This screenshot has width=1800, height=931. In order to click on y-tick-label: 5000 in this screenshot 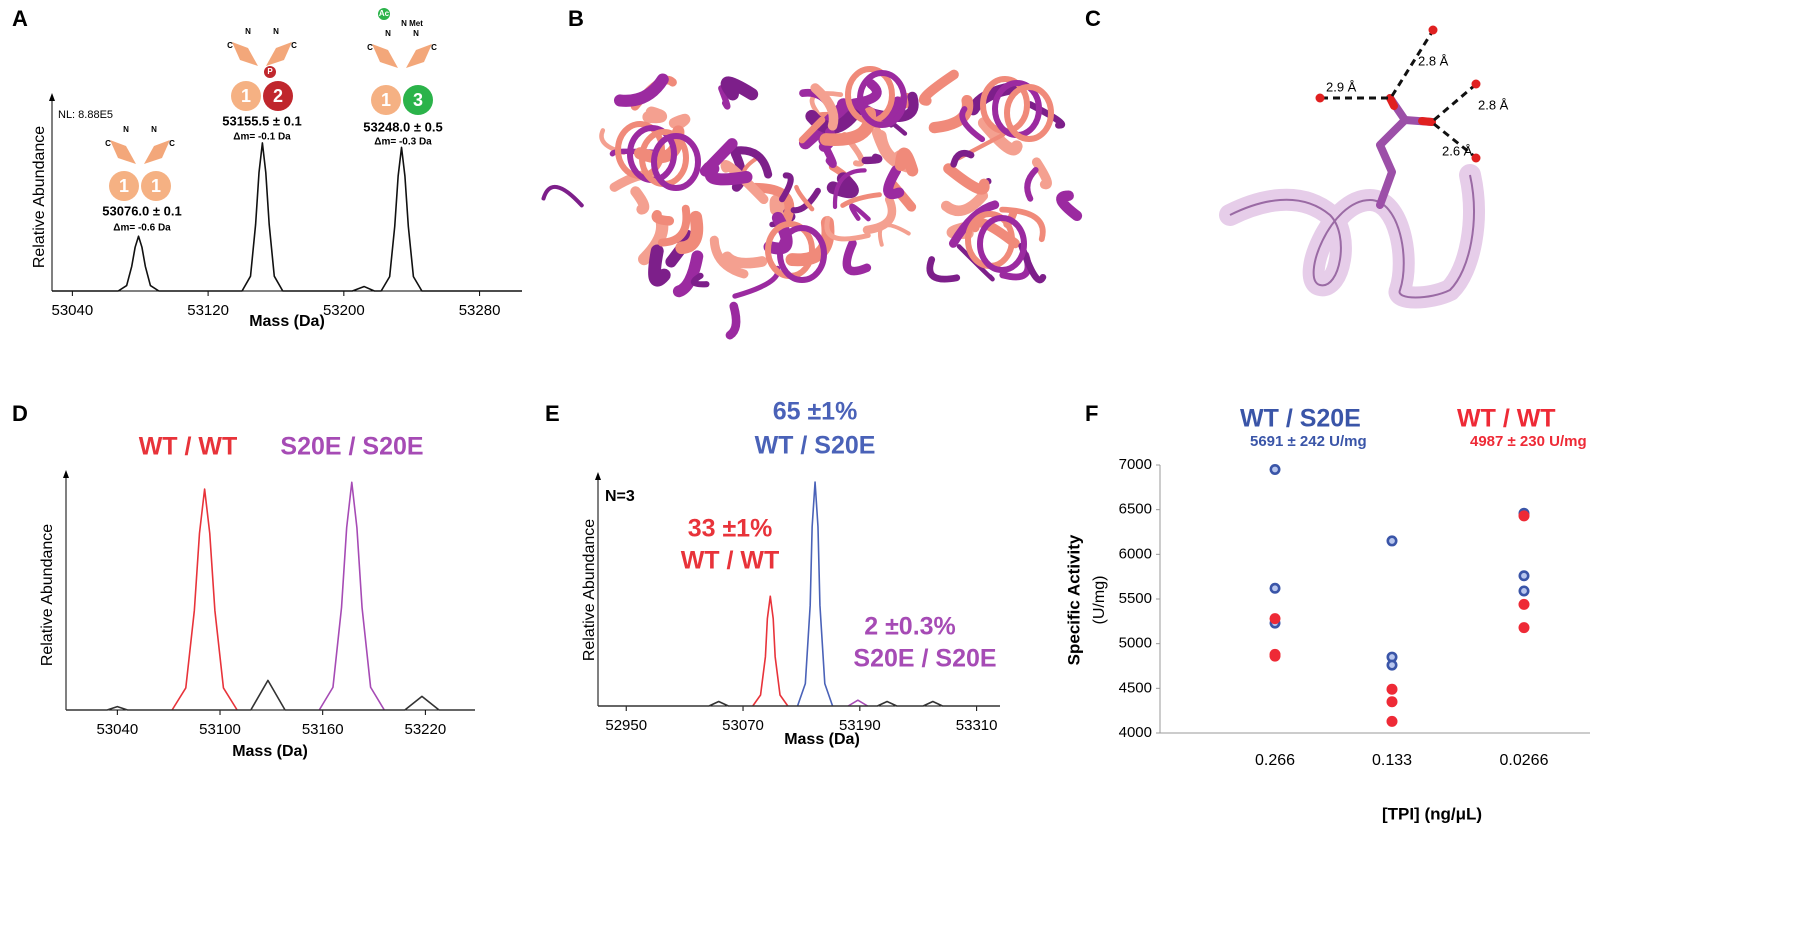, I will do `click(1135, 643)`.